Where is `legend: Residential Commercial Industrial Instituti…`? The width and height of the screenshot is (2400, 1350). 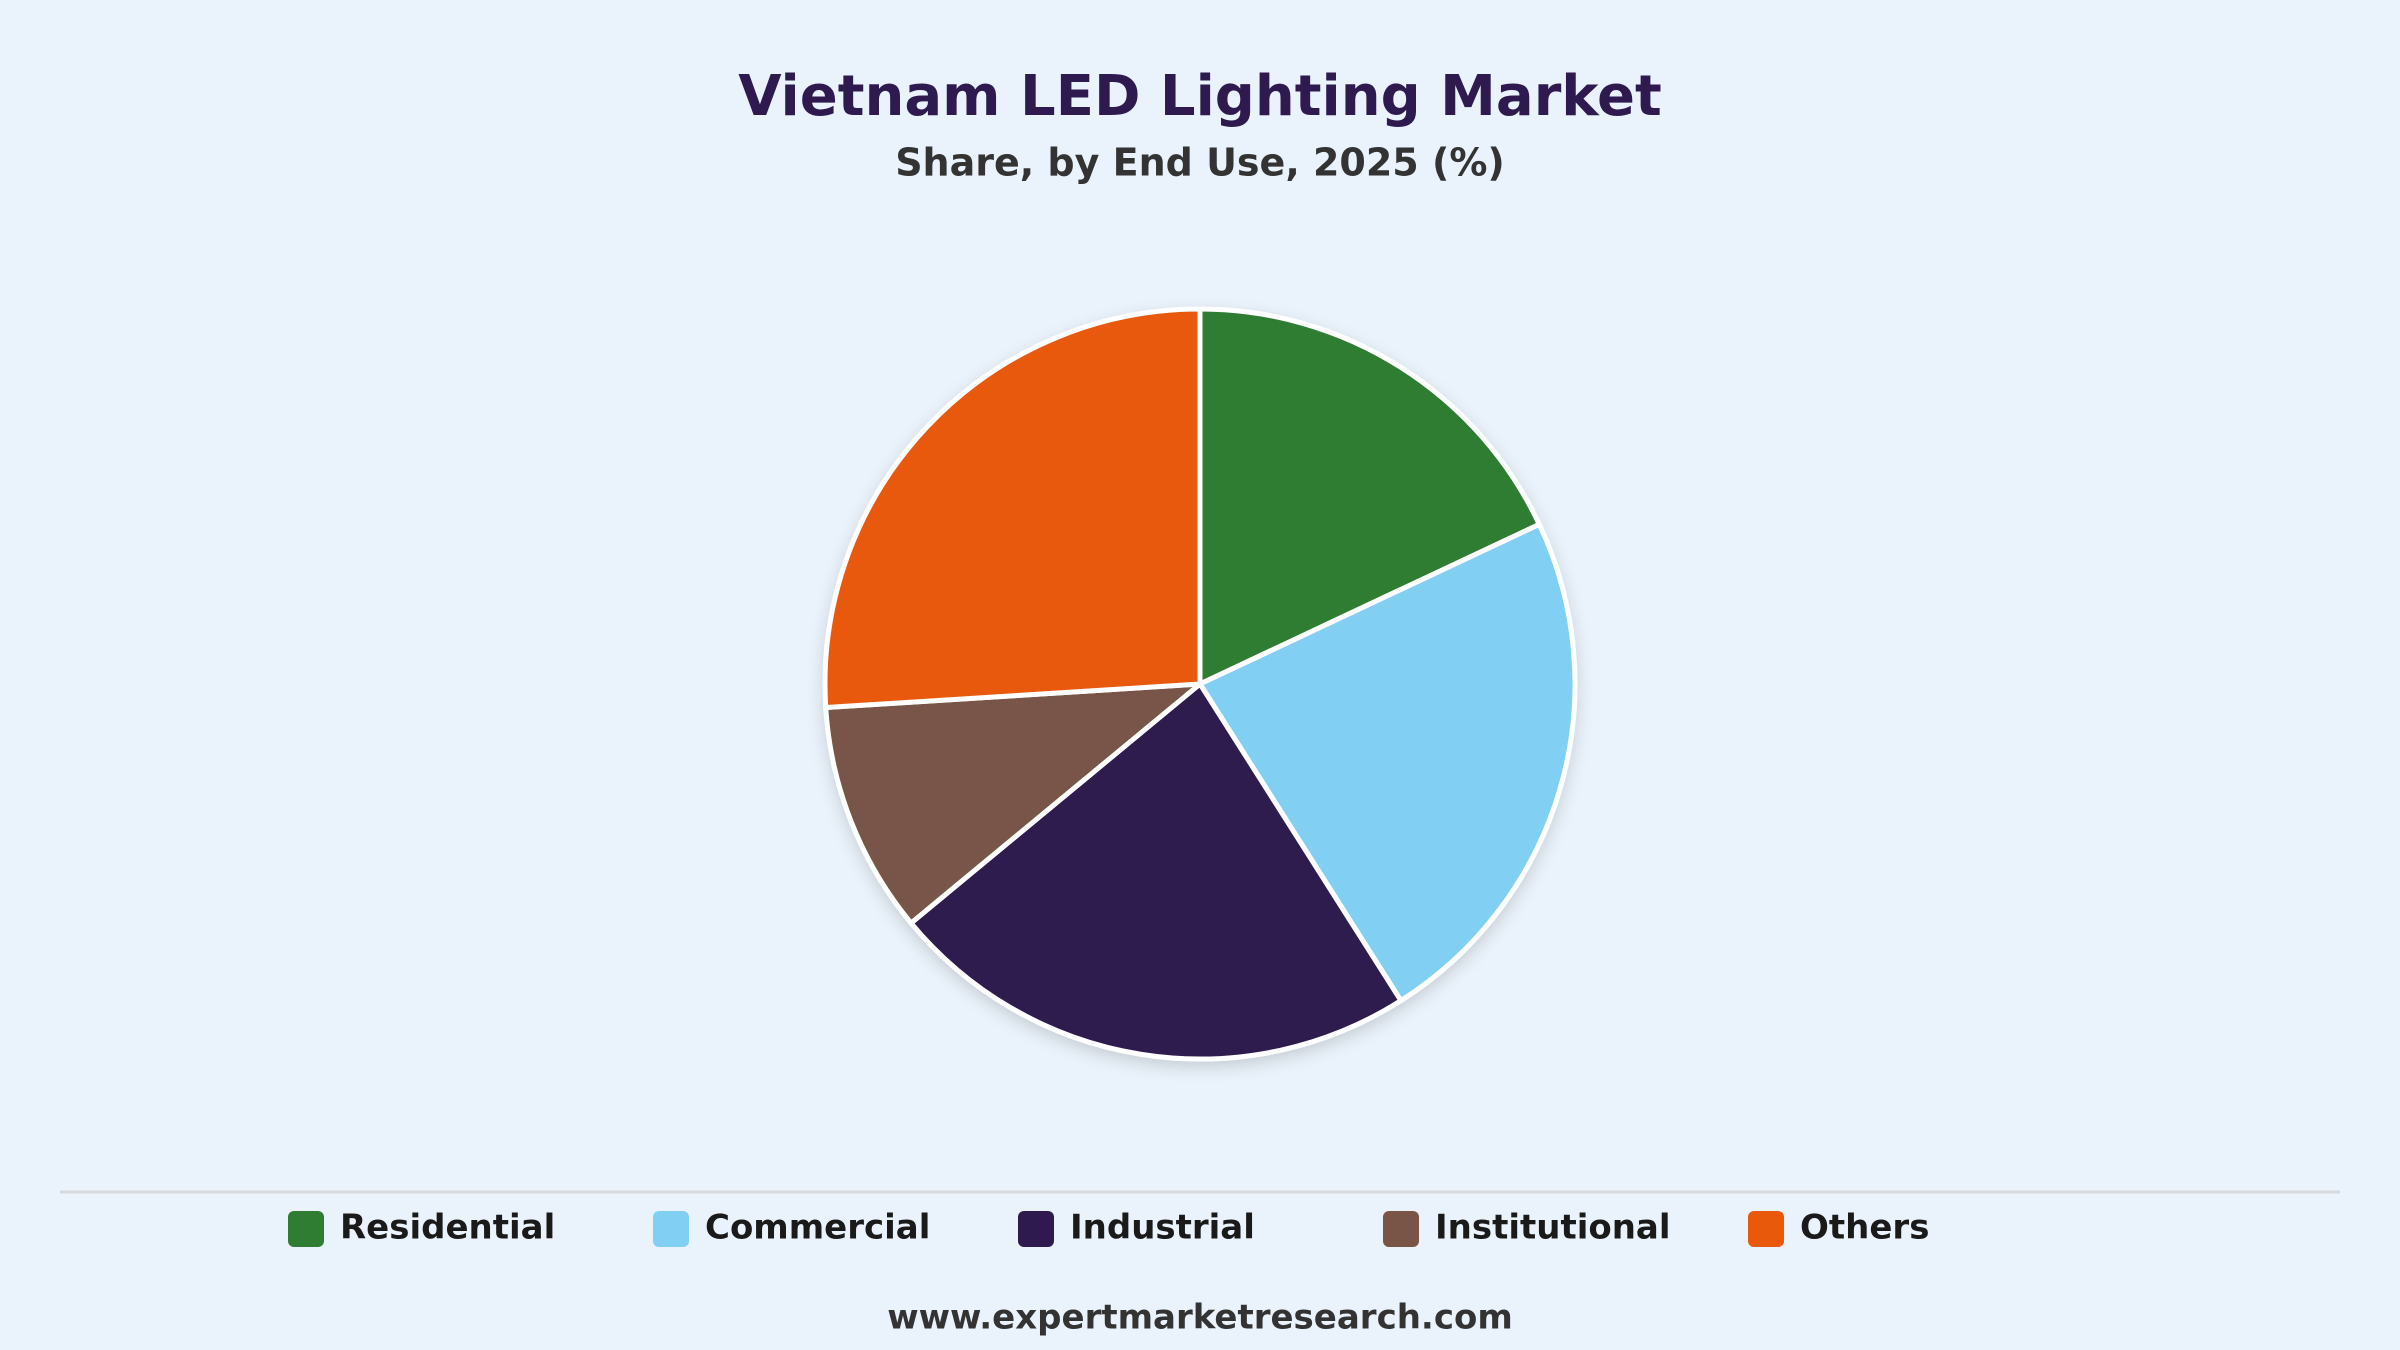
legend: Residential Commercial Industrial Instituti… is located at coordinates (1108, 1228).